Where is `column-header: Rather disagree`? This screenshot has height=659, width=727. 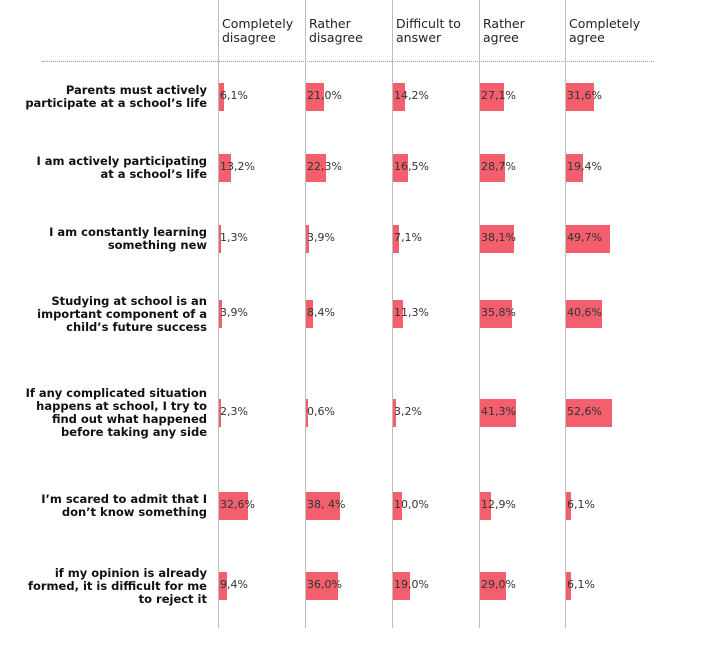 column-header: Rather disagree is located at coordinates (336, 31).